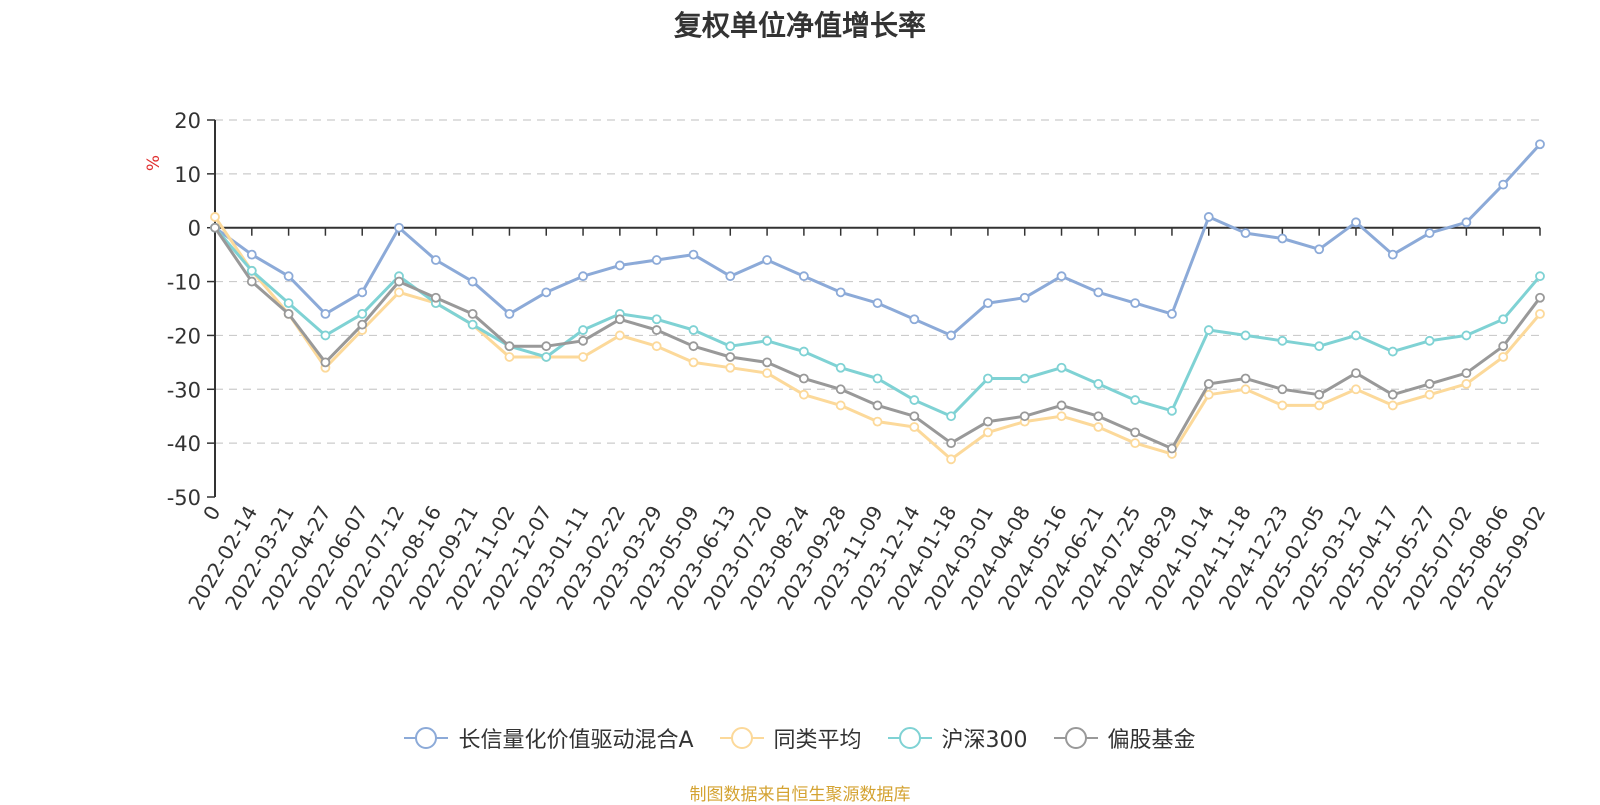 The image size is (1600, 805). Describe the element at coordinates (187, 175) in the screenshot. I see `y-tick-label: 10` at that location.